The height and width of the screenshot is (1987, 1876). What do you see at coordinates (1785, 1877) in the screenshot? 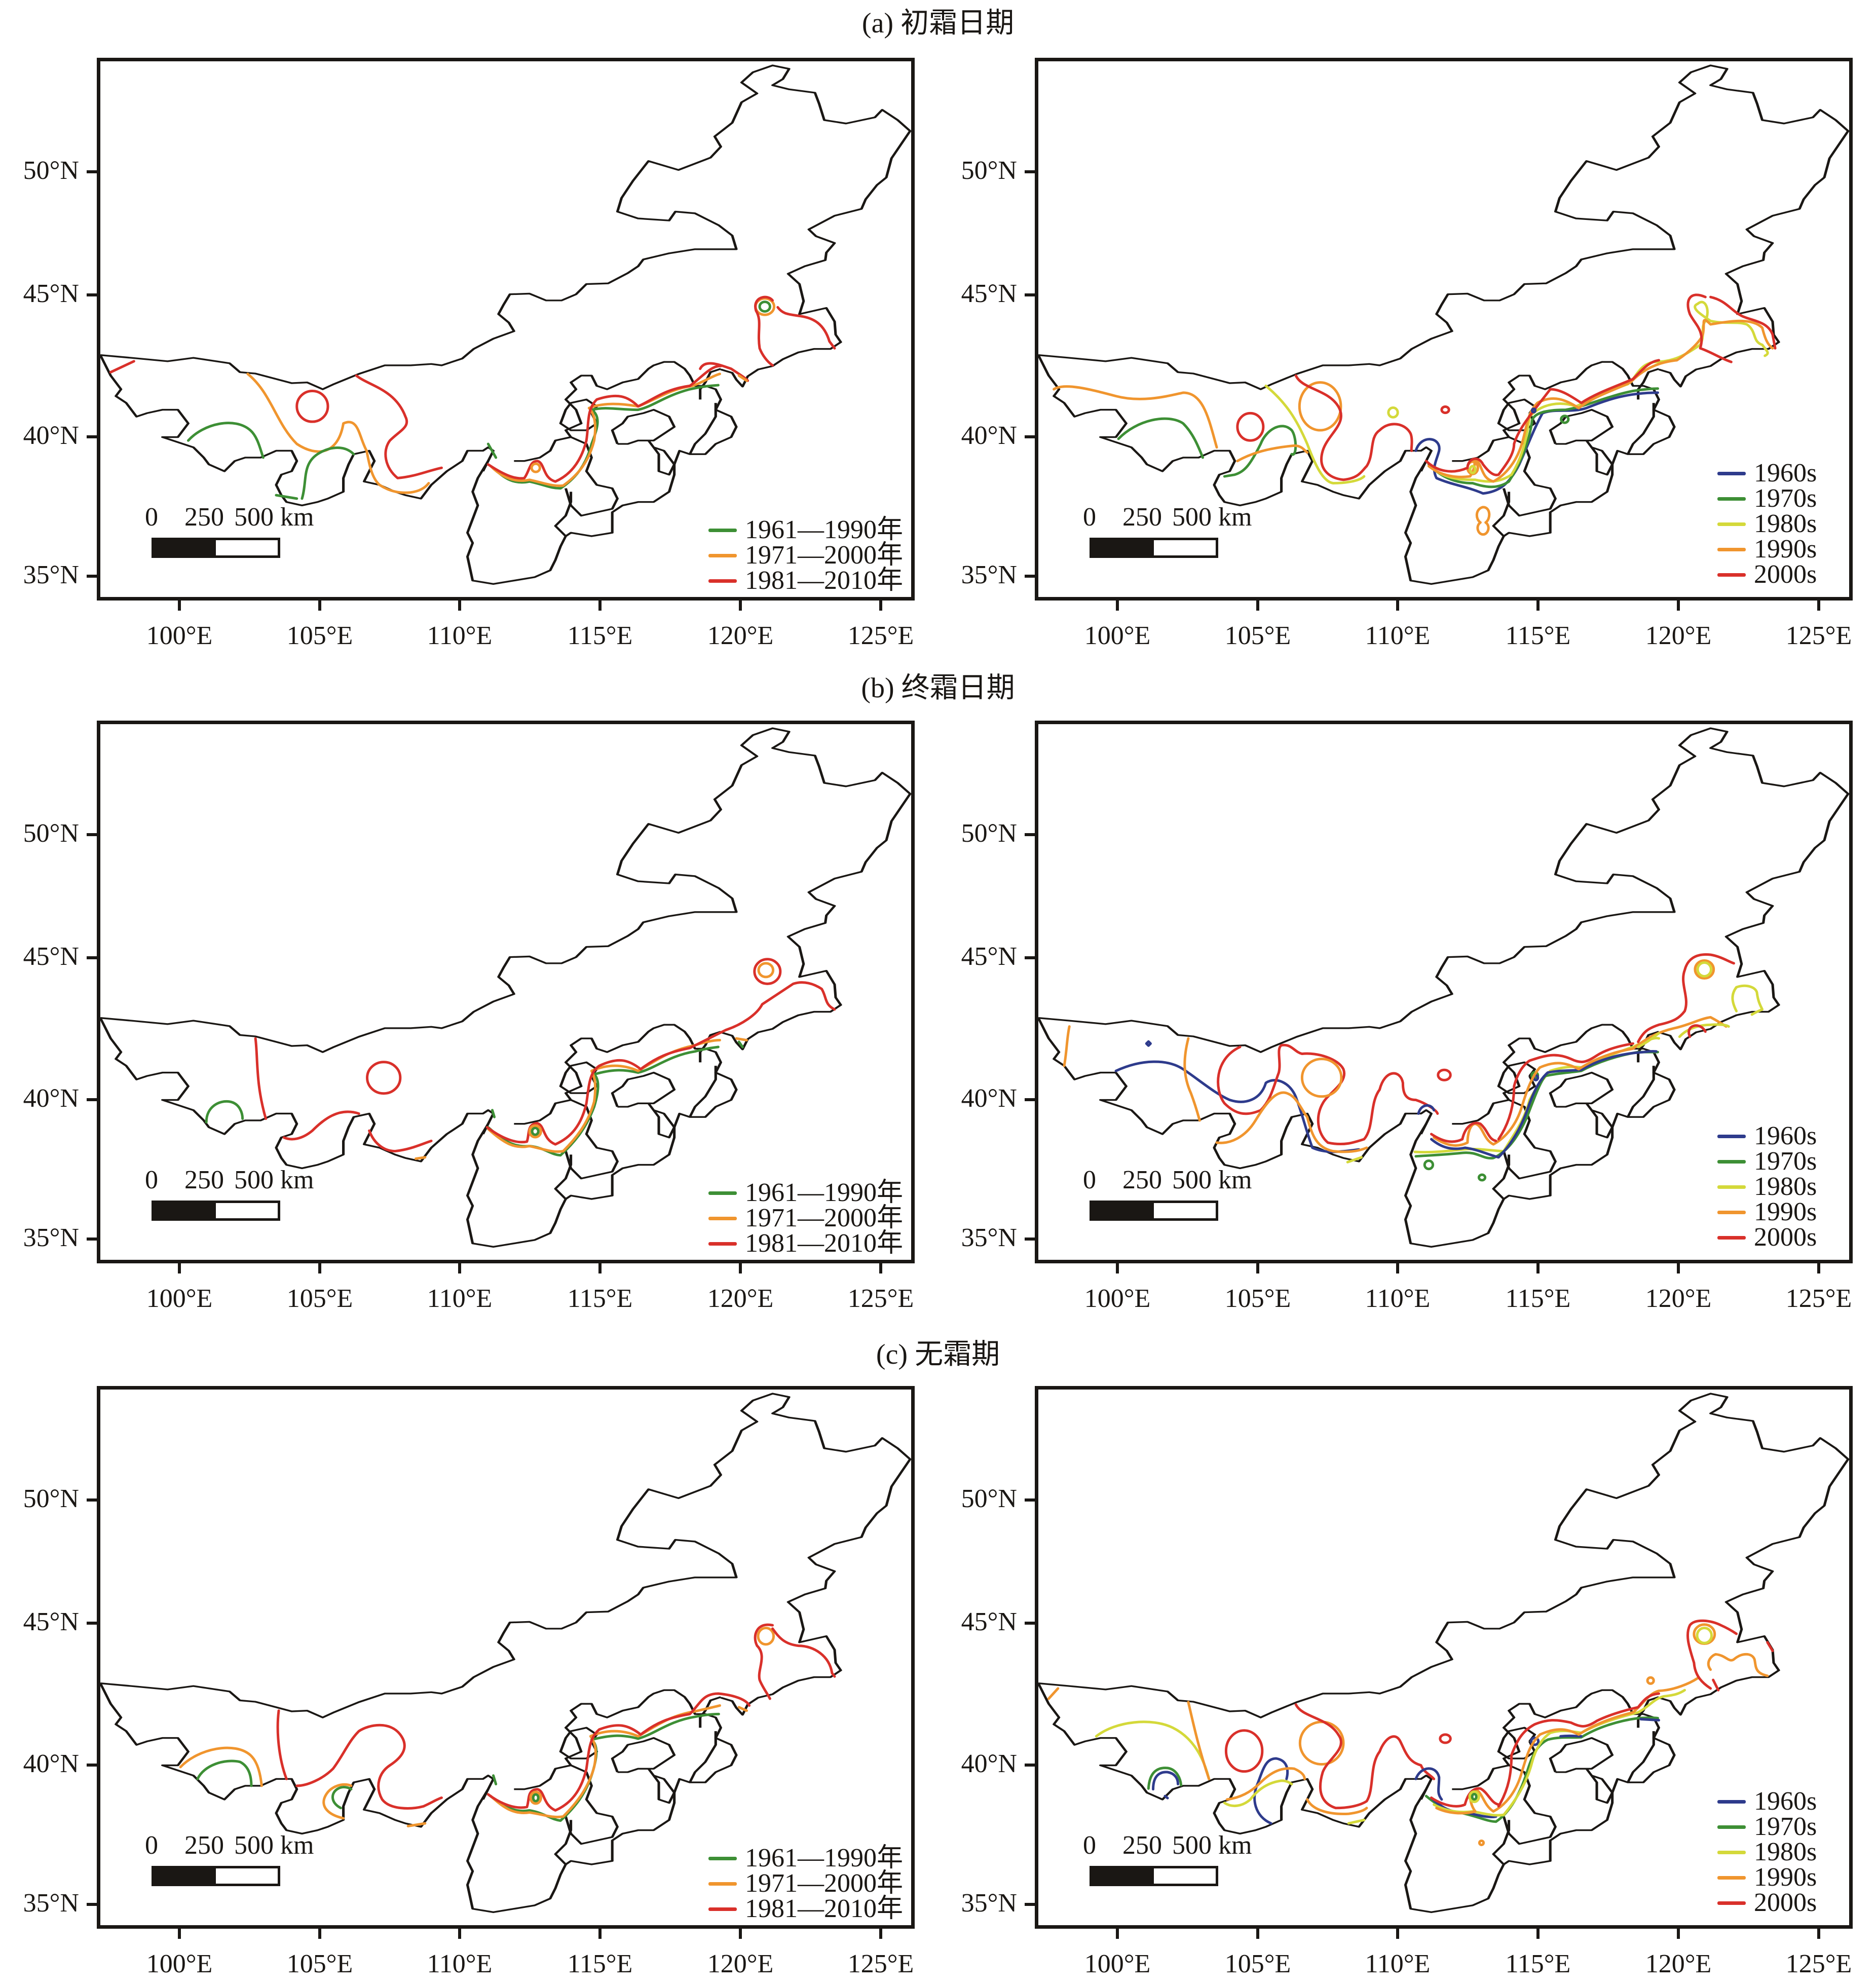
I see `legend-label: 1990s` at bounding box center [1785, 1877].